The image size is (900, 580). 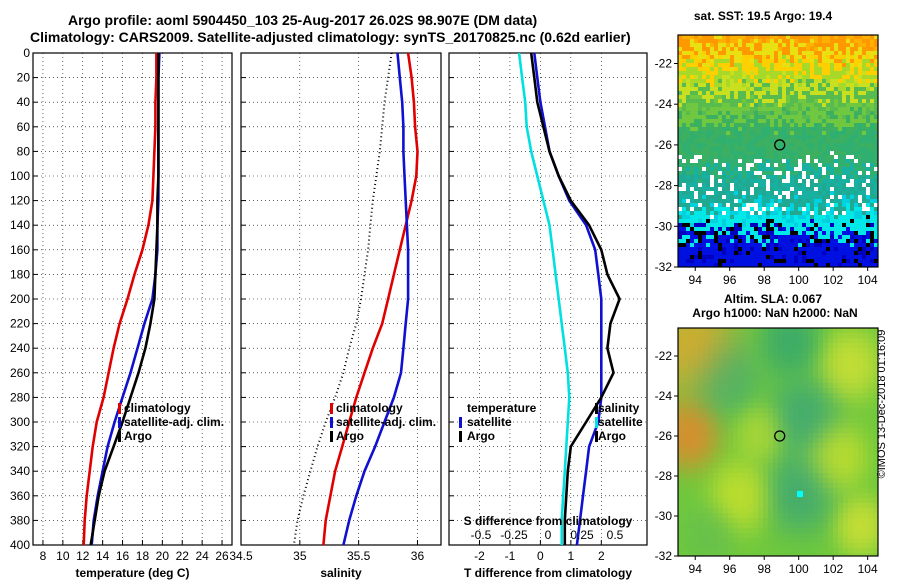 What do you see at coordinates (20, 274) in the screenshot?
I see `y-tick-label: 180` at bounding box center [20, 274].